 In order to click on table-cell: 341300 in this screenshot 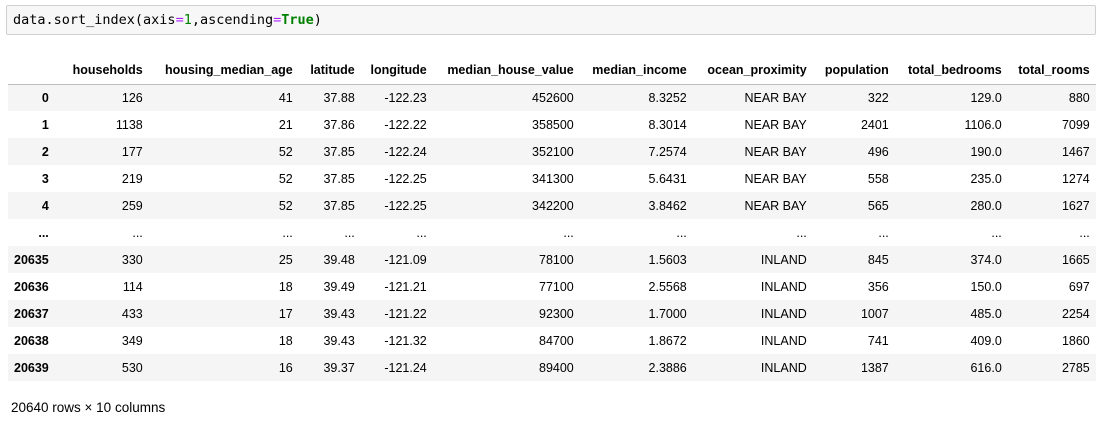, I will do `click(553, 178)`.